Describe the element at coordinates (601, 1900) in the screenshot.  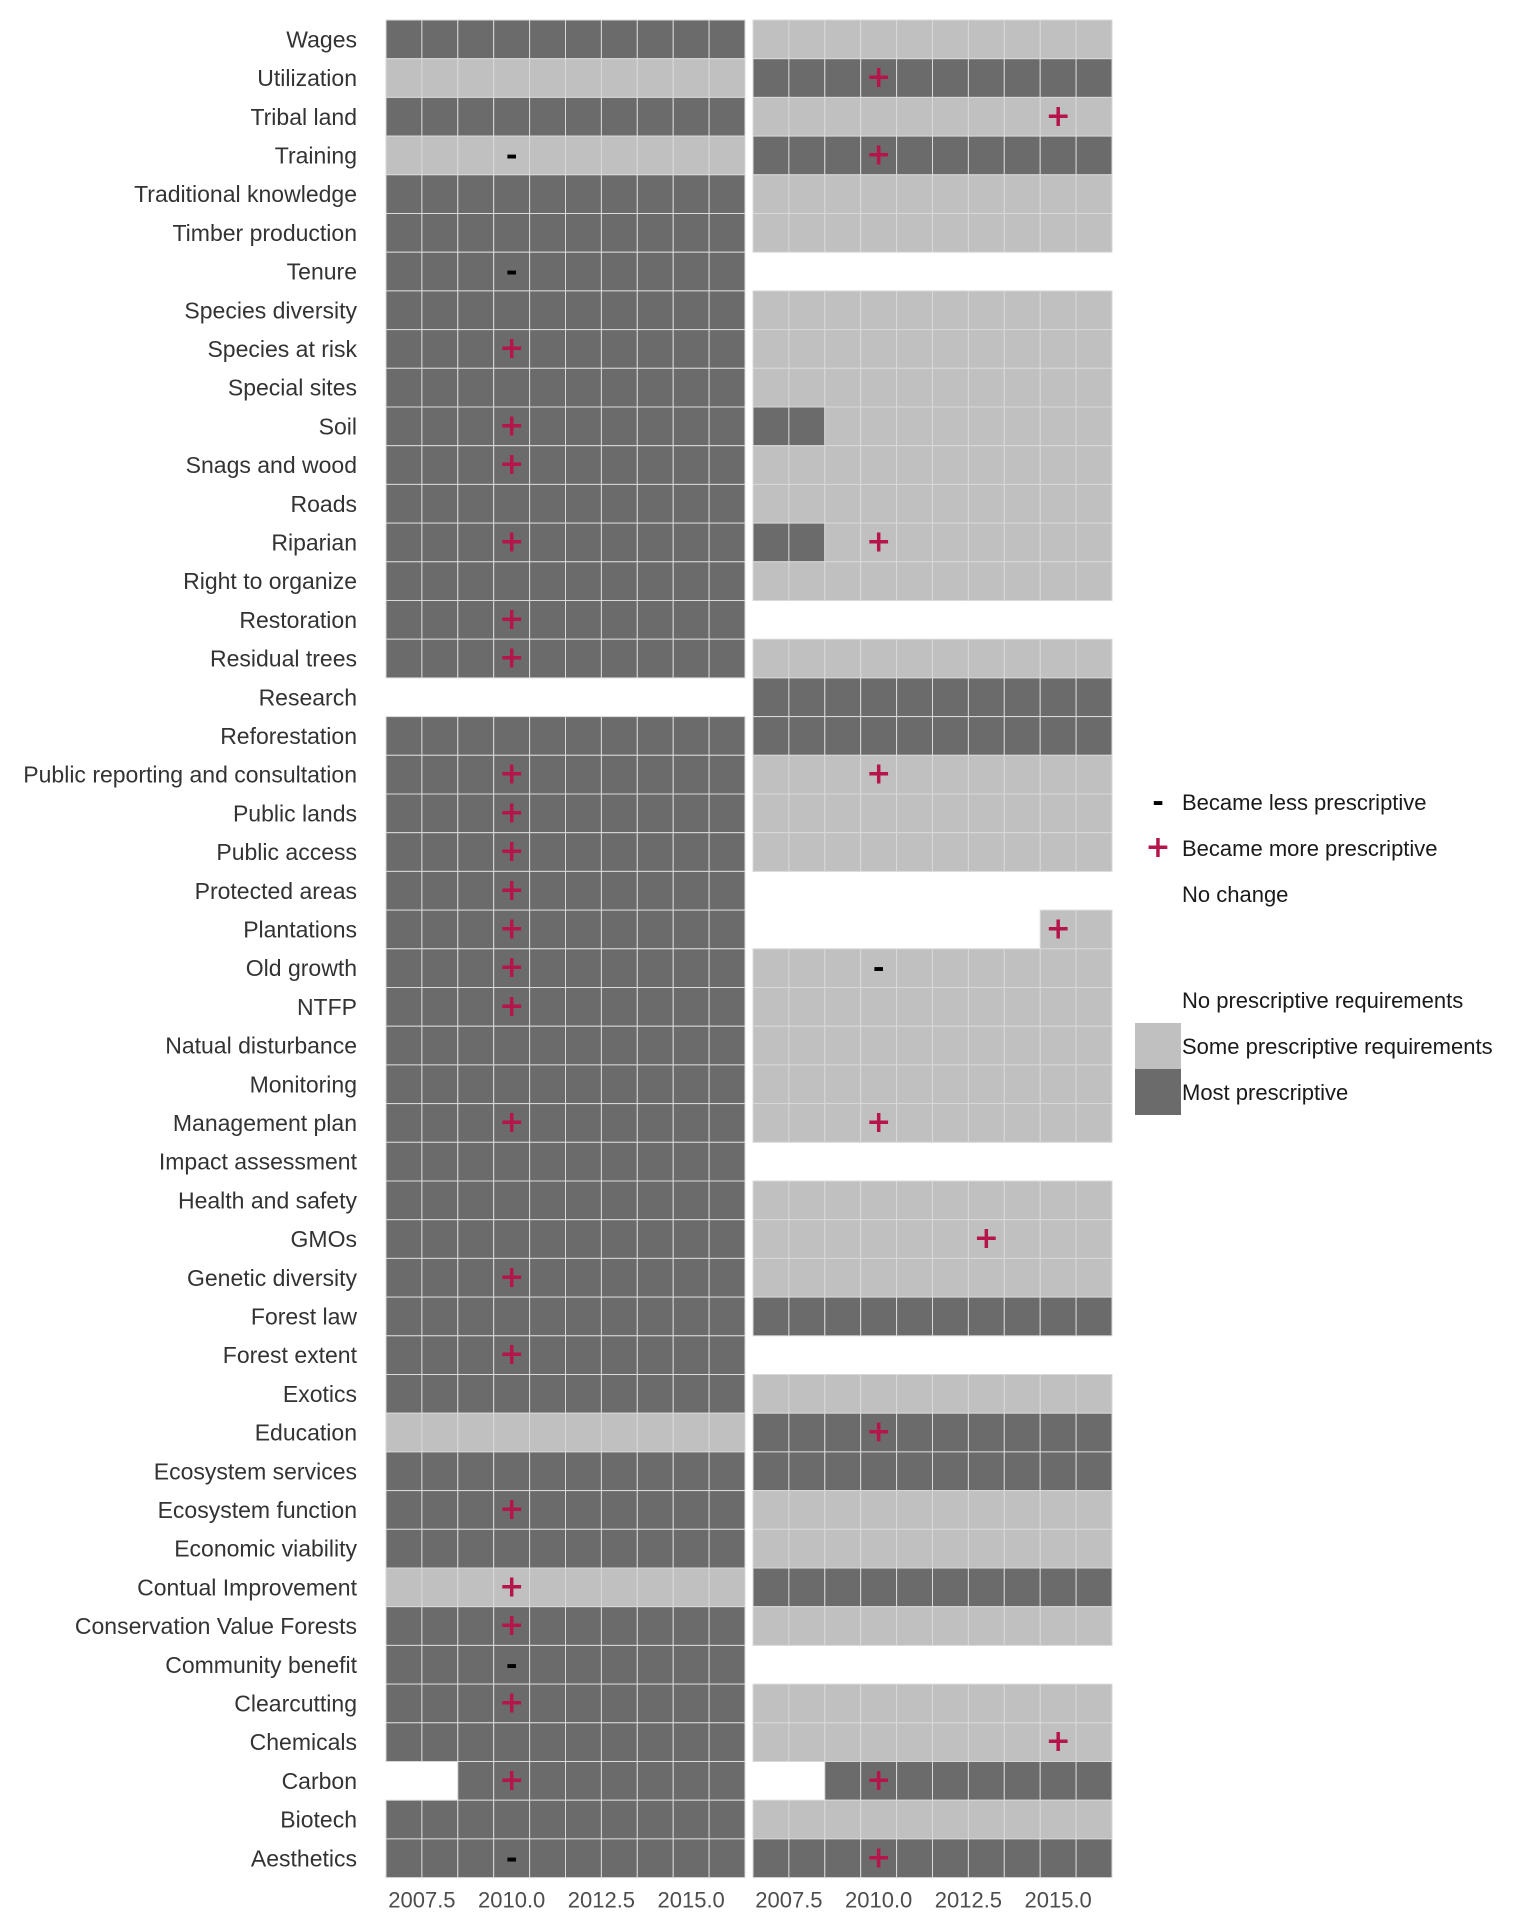
I see `x-tick-label: 2012.5` at that location.